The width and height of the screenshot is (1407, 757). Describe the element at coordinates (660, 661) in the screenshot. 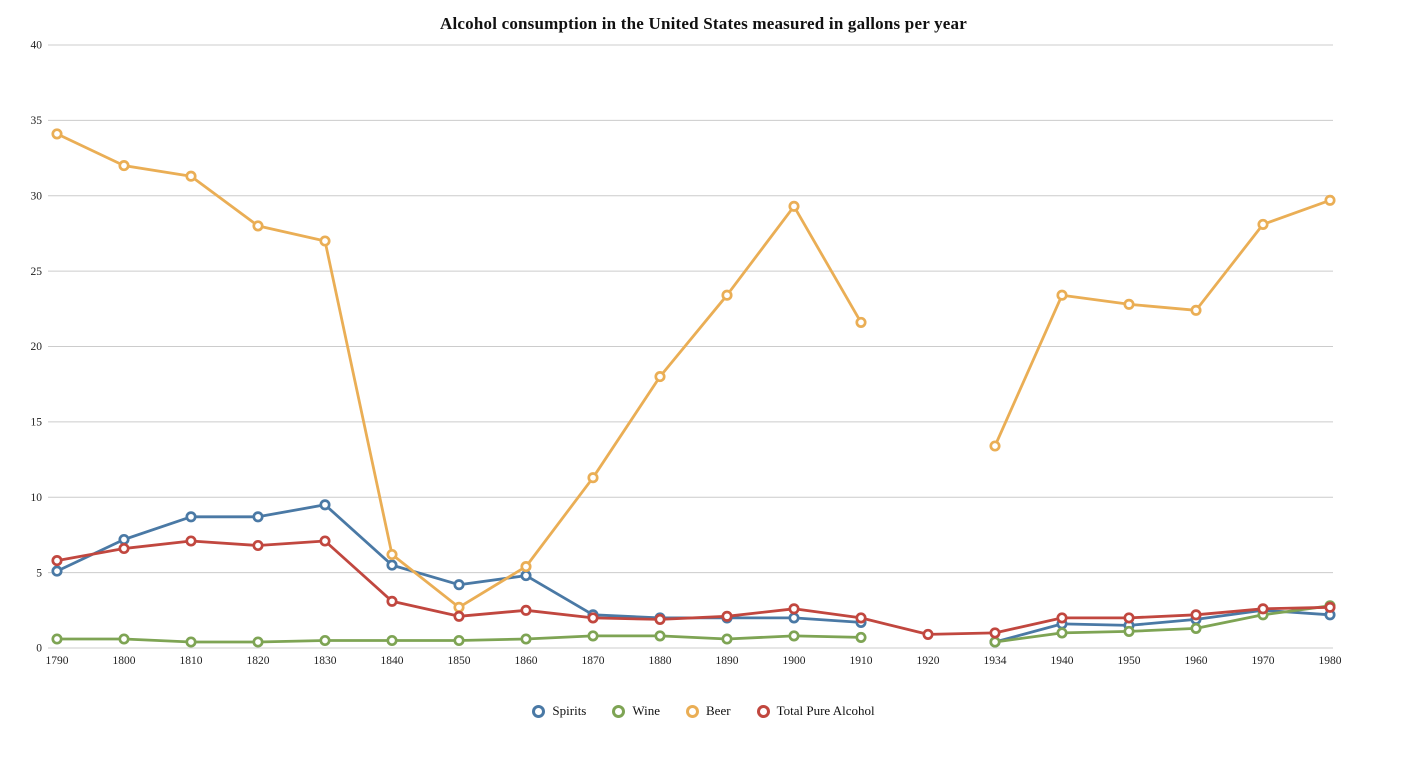

I see `x-tick-label: 1880` at that location.